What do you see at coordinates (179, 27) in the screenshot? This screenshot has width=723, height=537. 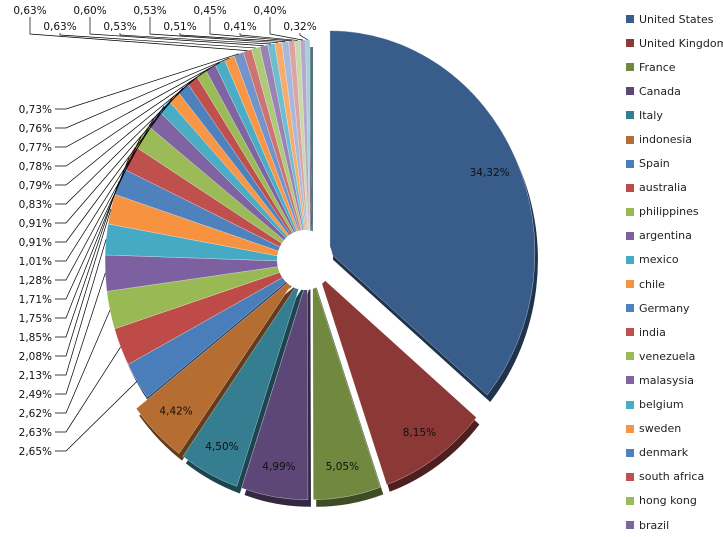 I see `data-label: 0,51%` at bounding box center [179, 27].